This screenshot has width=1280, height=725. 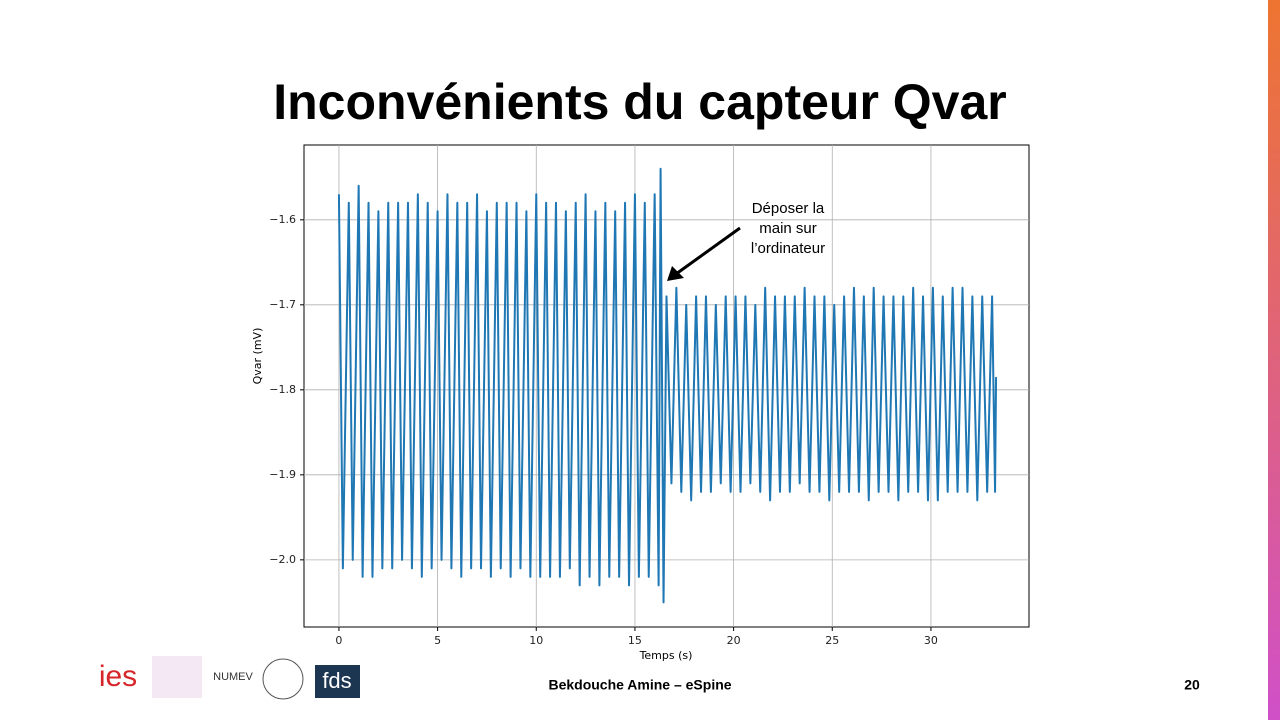 I want to click on x-tick-label: 20, so click(x=734, y=640).